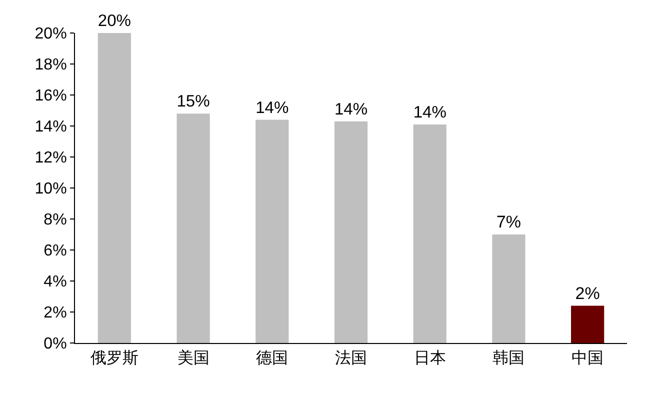  What do you see at coordinates (55, 313) in the screenshot?
I see `y-tick-label: 2%` at bounding box center [55, 313].